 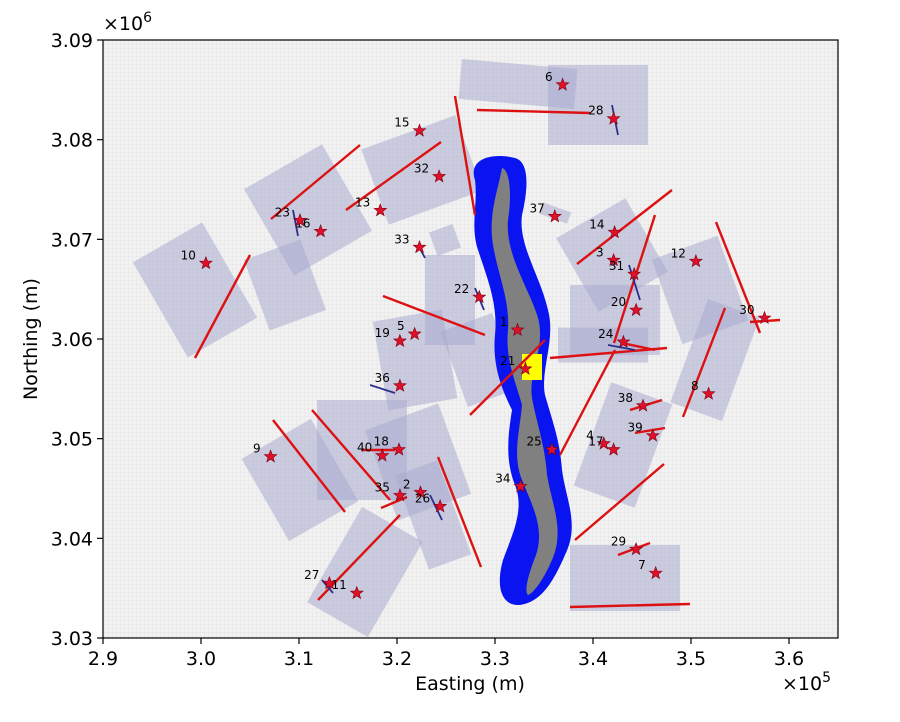 I want to click on y-multiplier: ×10⁶, so click(x=127, y=22).